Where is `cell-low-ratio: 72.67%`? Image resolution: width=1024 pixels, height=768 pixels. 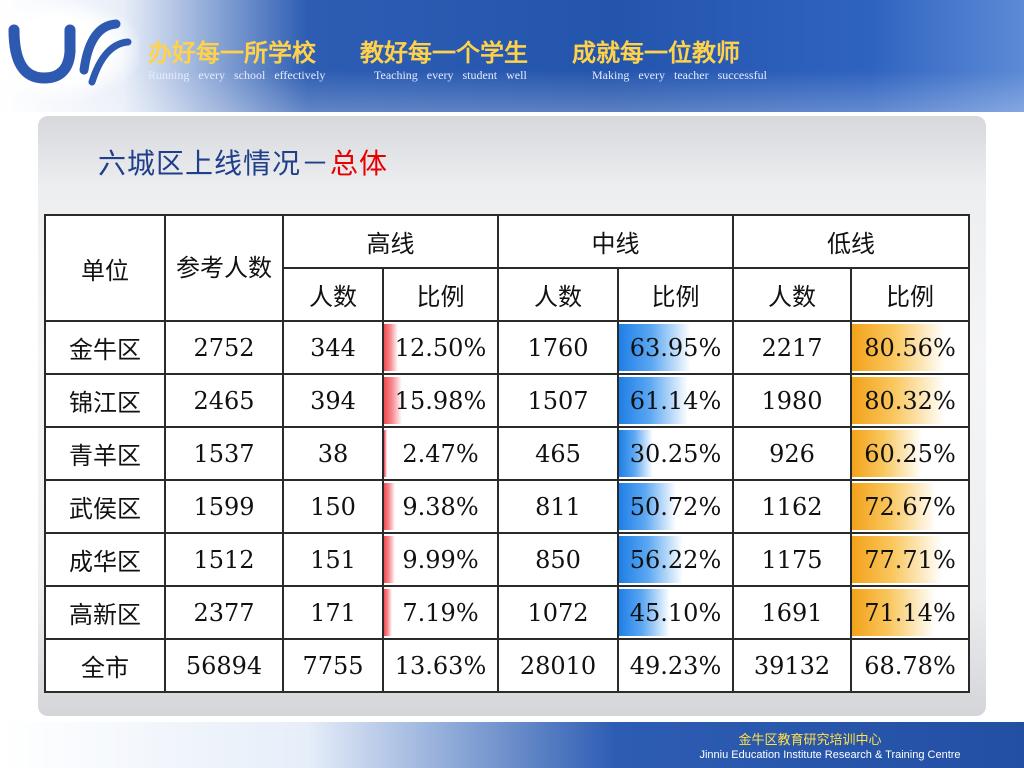
cell-low-ratio: 72.67% is located at coordinates (910, 506).